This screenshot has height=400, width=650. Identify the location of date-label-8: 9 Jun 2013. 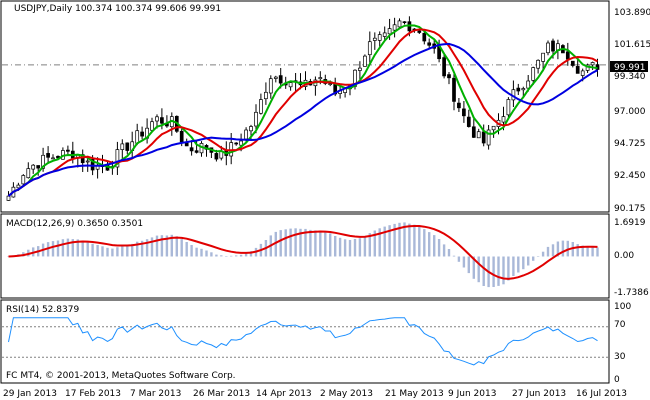
(472, 394).